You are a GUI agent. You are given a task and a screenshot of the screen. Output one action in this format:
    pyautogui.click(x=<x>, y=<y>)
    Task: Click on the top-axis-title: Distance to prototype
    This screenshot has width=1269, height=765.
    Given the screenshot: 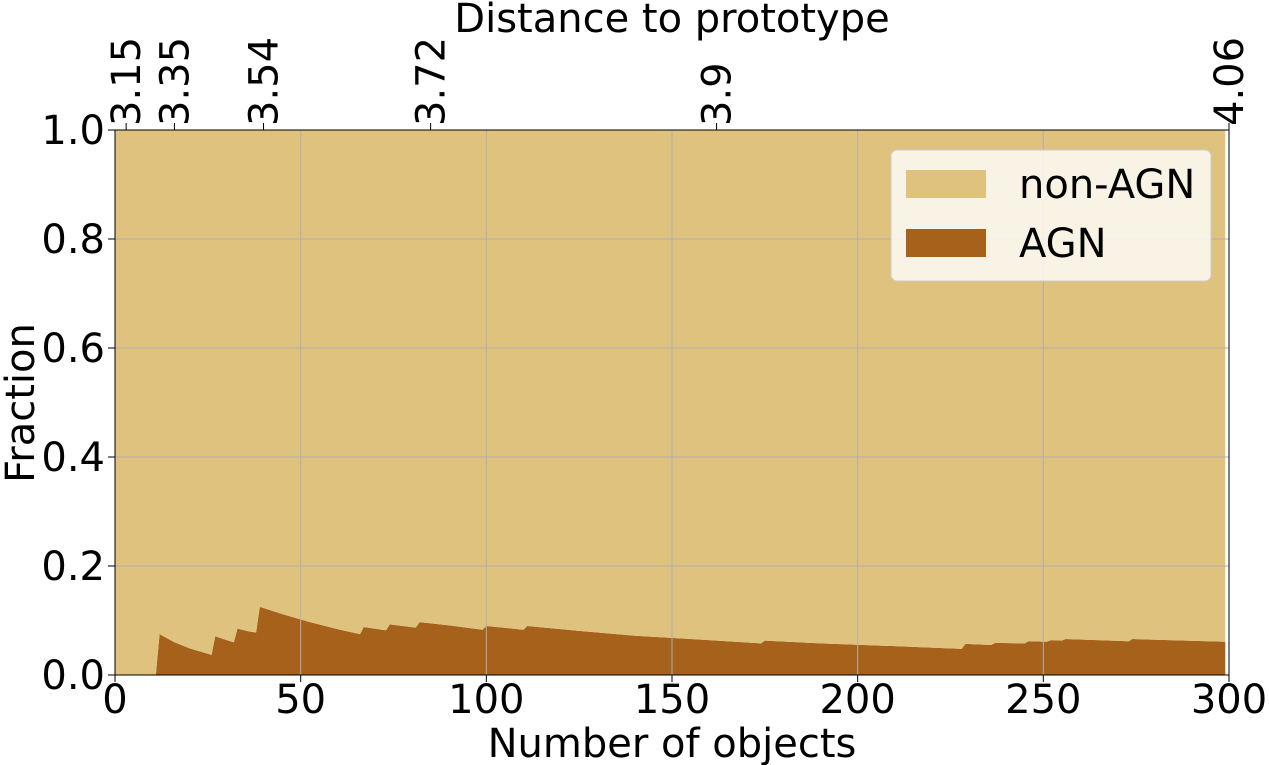 What is the action you would take?
    pyautogui.click(x=671, y=21)
    